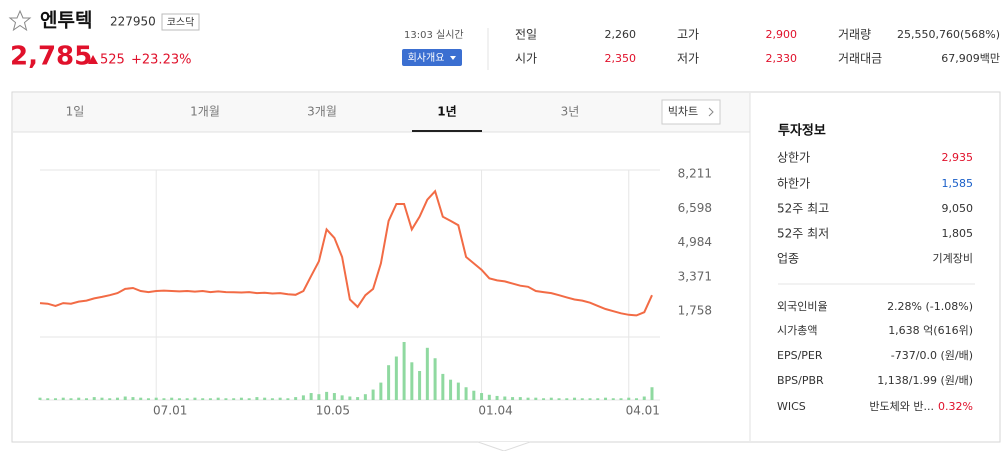 The width and height of the screenshot is (1007, 451). Describe the element at coordinates (170, 411) in the screenshot. I see `x-tick-label: 07.01` at that location.